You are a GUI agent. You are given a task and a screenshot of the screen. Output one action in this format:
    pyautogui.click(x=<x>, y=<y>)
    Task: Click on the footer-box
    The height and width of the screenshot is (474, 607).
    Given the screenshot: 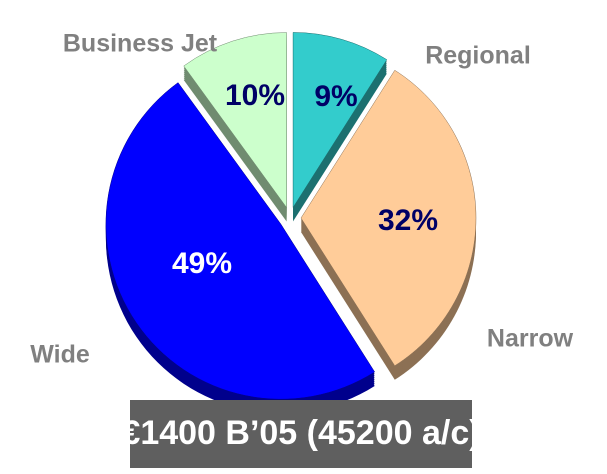 What is the action you would take?
    pyautogui.click(x=301, y=434)
    